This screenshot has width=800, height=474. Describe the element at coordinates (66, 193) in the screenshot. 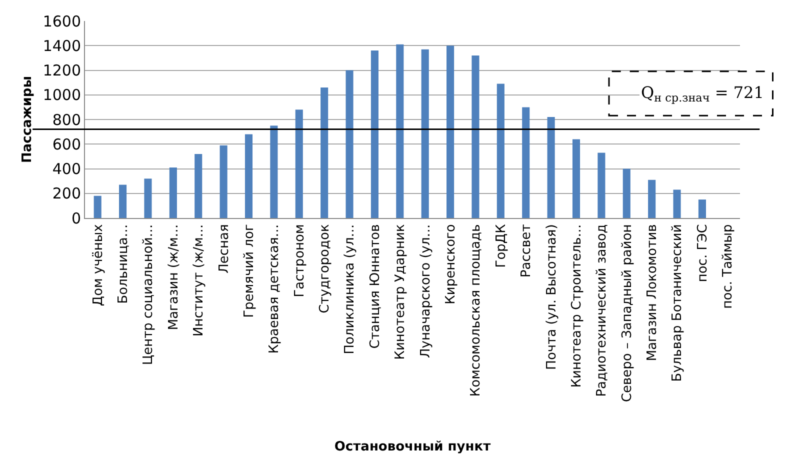

I see `y-tick-label: 200` at that location.